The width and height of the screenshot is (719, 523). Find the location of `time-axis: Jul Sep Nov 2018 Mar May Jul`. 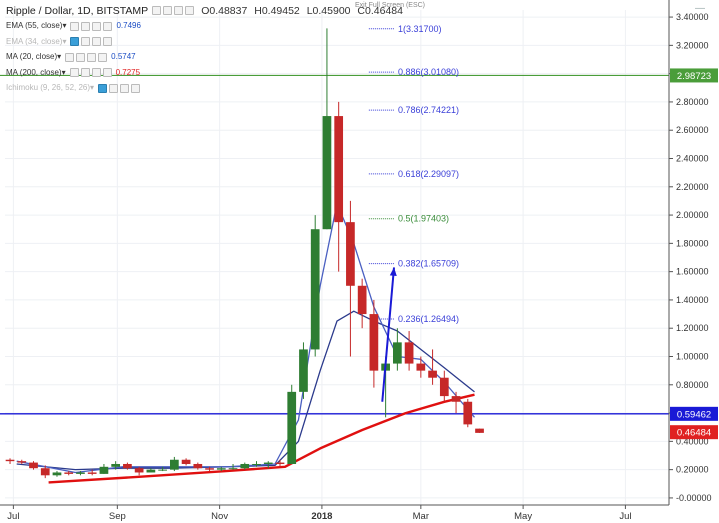

time-axis: Jul Sep Nov 2018 Mar May Jul is located at coordinates (334, 513).